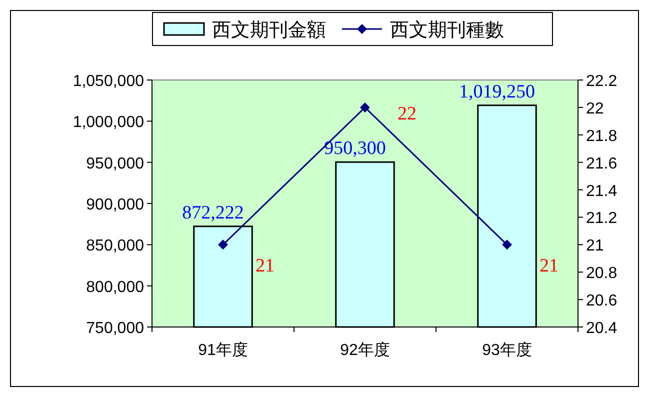  What do you see at coordinates (407, 113) in the screenshot?
I see `data-label: 22` at bounding box center [407, 113].